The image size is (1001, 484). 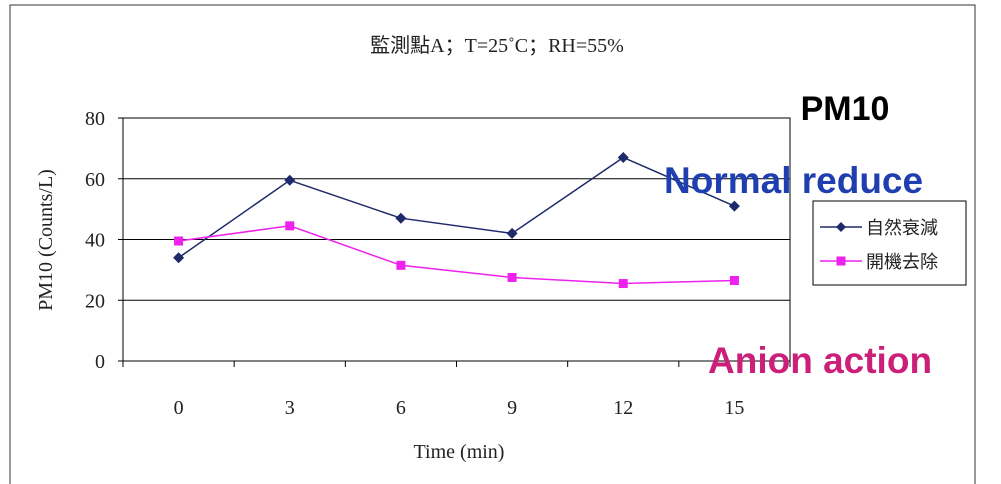 I want to click on annotation-heading: PM10, so click(x=845, y=109).